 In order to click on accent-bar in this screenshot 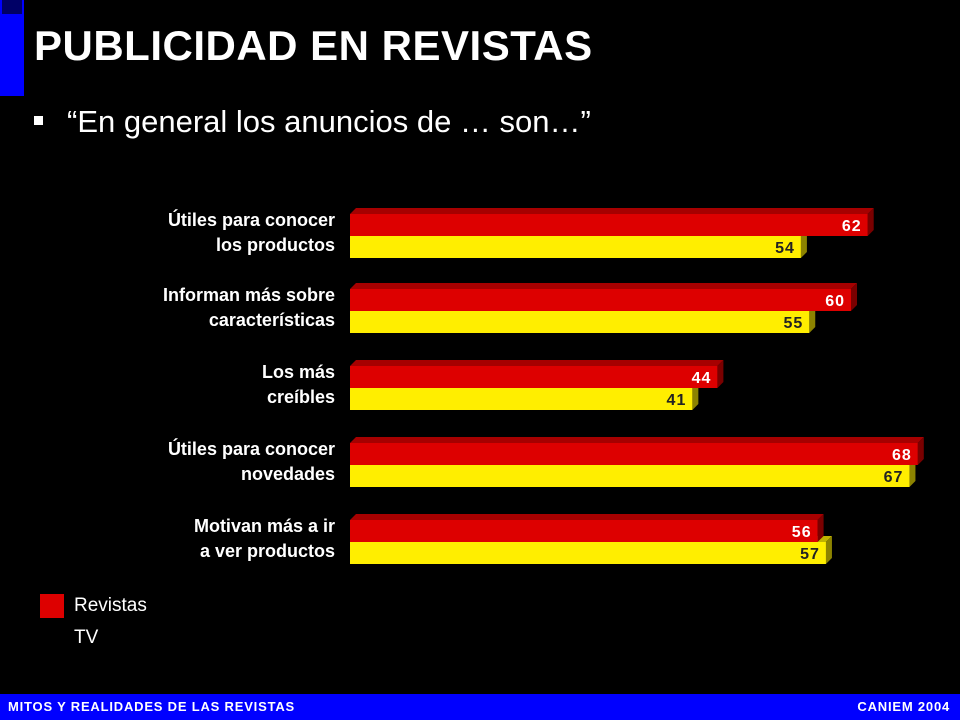, I will do `click(12, 48)`.